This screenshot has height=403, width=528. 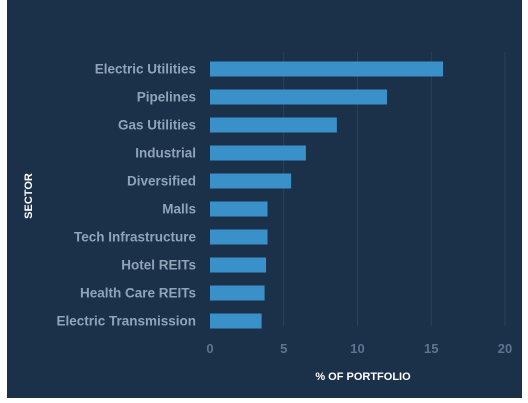 What do you see at coordinates (138, 293) in the screenshot?
I see `category-label: Health Care REITs` at bounding box center [138, 293].